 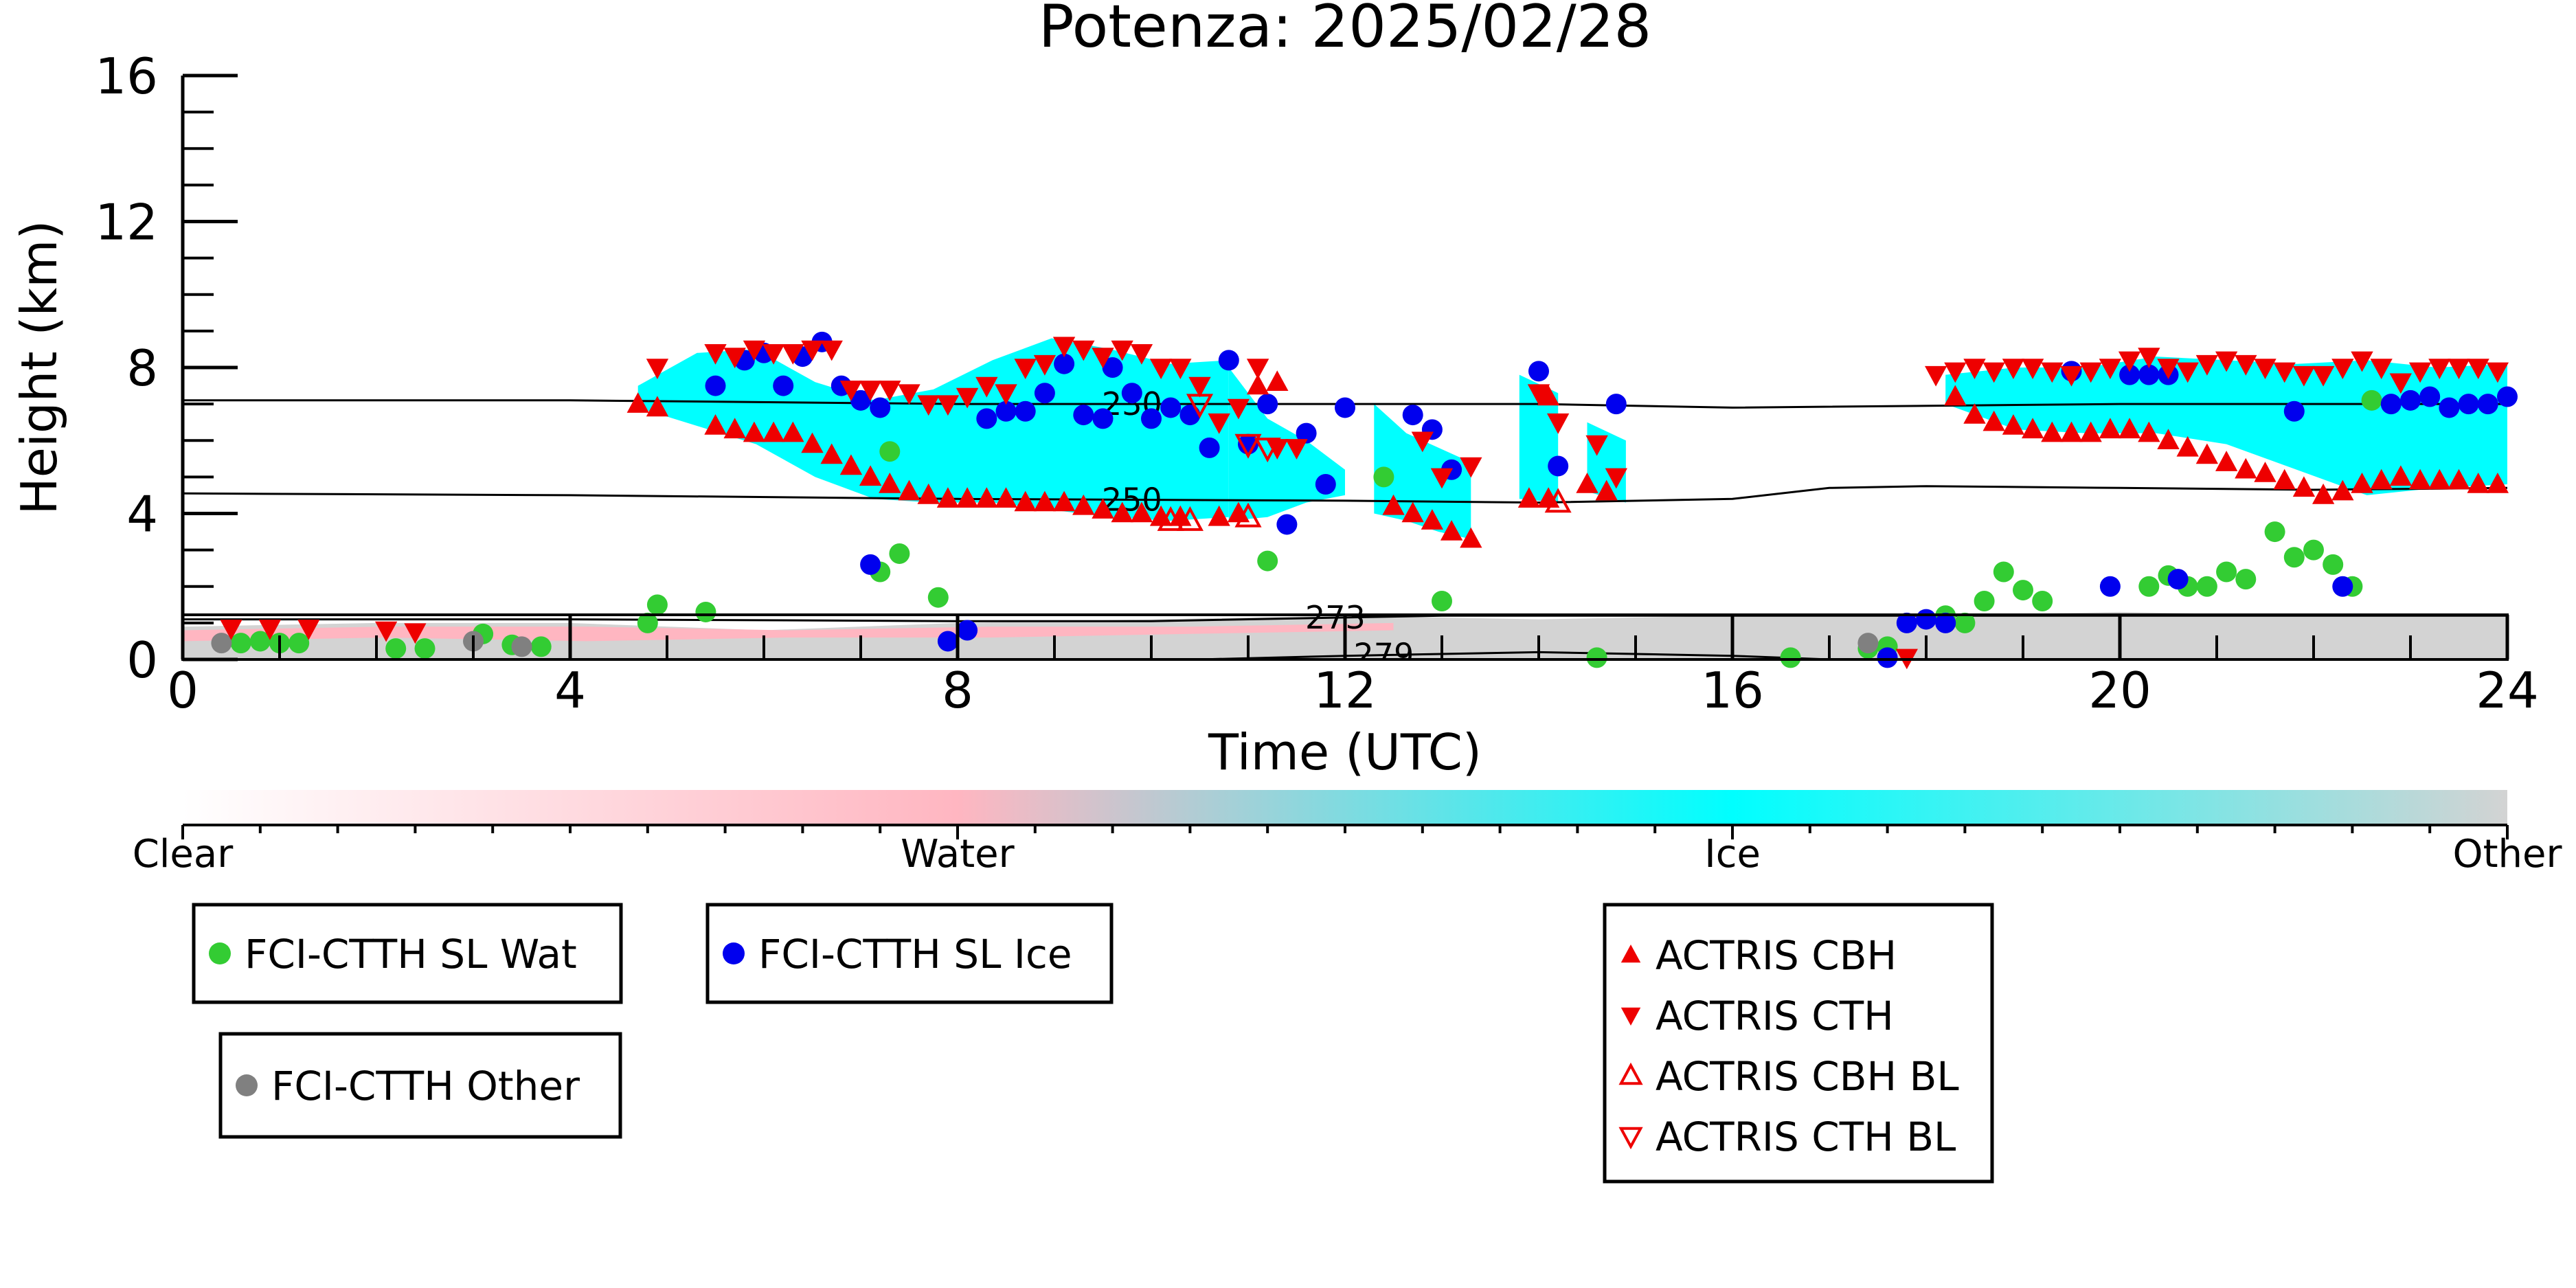 I want to click on y-tick-label: 12, so click(x=126, y=222).